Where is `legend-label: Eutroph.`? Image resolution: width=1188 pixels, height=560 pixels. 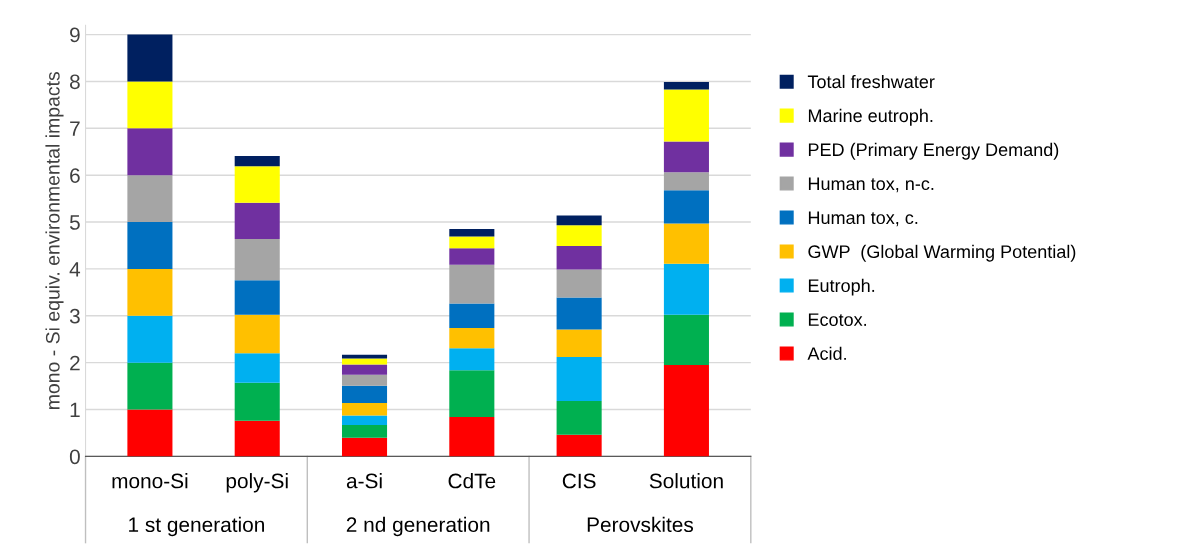
legend-label: Eutroph. is located at coordinates (841, 287).